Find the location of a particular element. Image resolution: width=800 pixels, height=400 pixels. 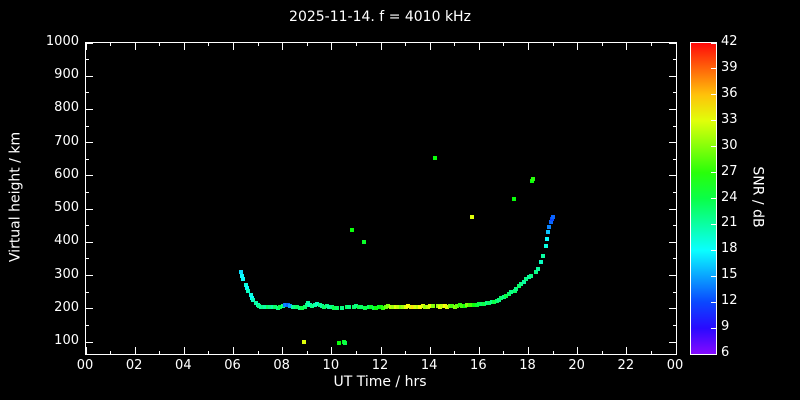

x-tick-label: 04 is located at coordinates (183, 365).